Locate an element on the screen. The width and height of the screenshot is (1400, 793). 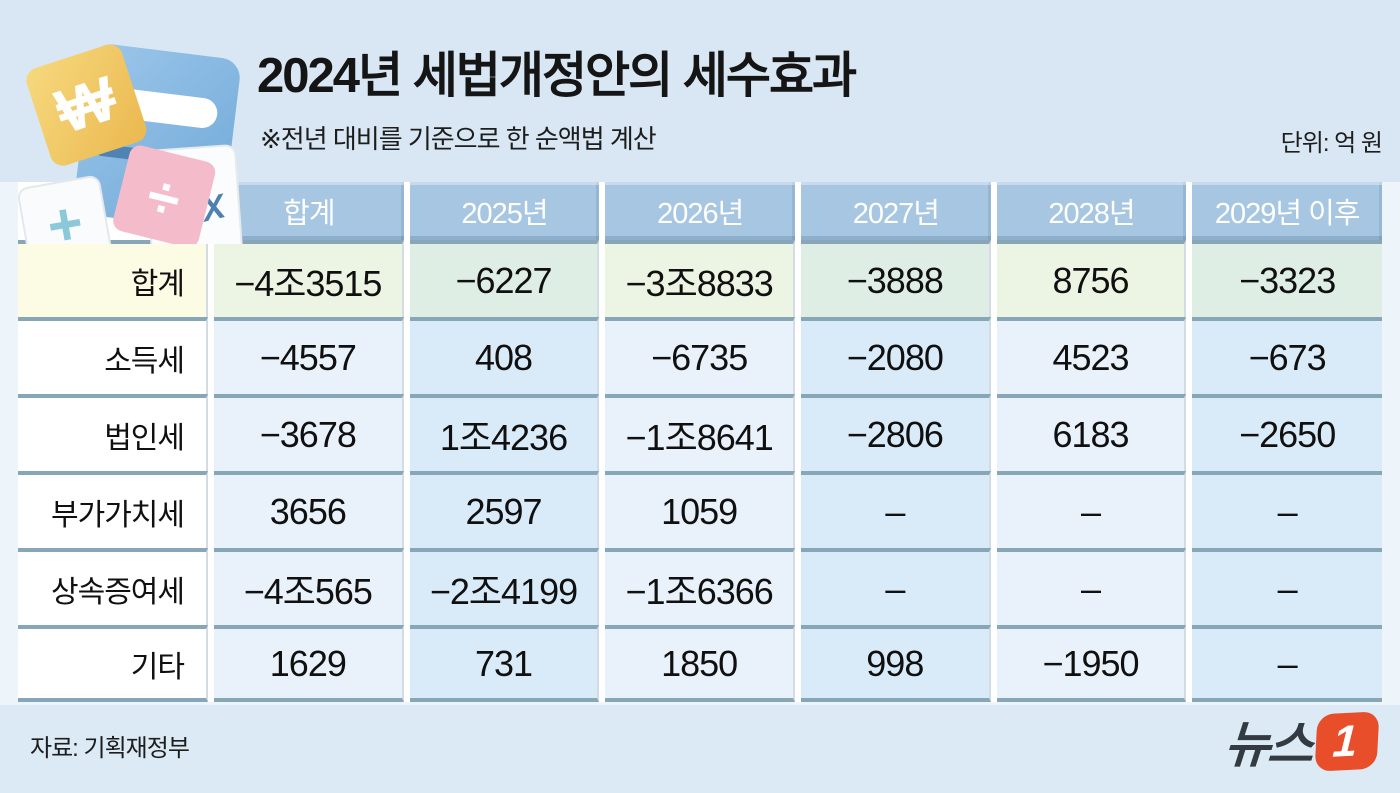
news1-logo-number: 1 is located at coordinates (1345, 740).